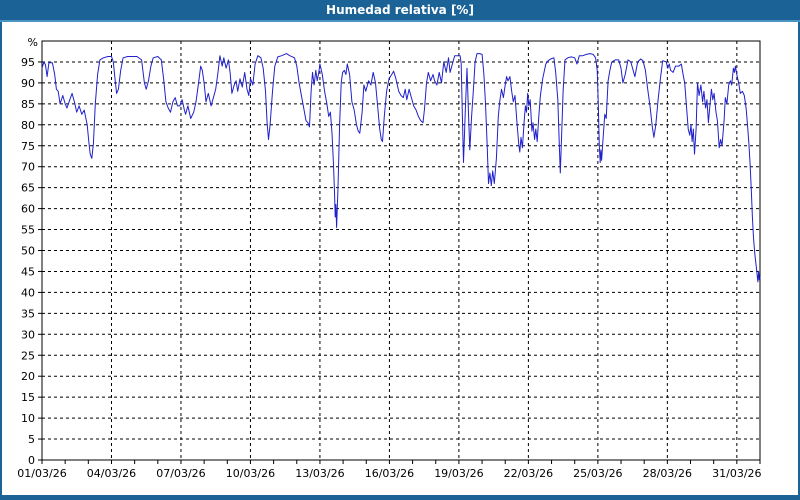 This screenshot has height=500, width=800. I want to click on window-titlebar: Humedad relativa [%], so click(400, 11).